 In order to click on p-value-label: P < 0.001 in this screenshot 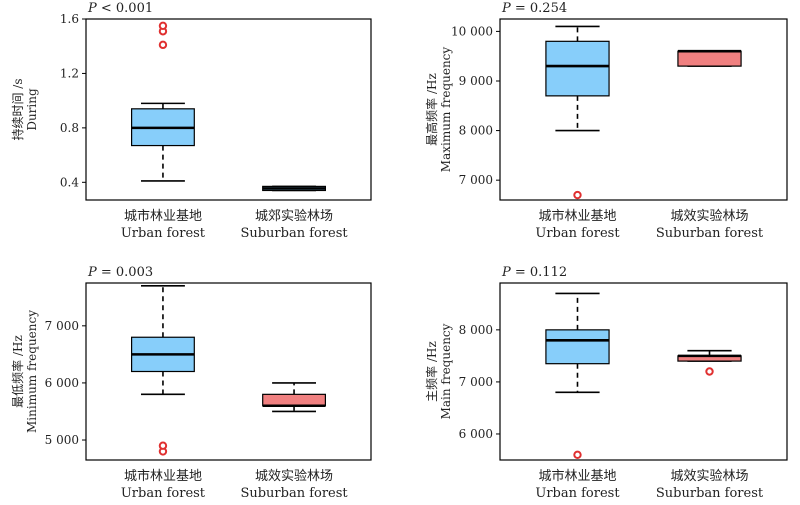, I will do `click(120, 8)`.